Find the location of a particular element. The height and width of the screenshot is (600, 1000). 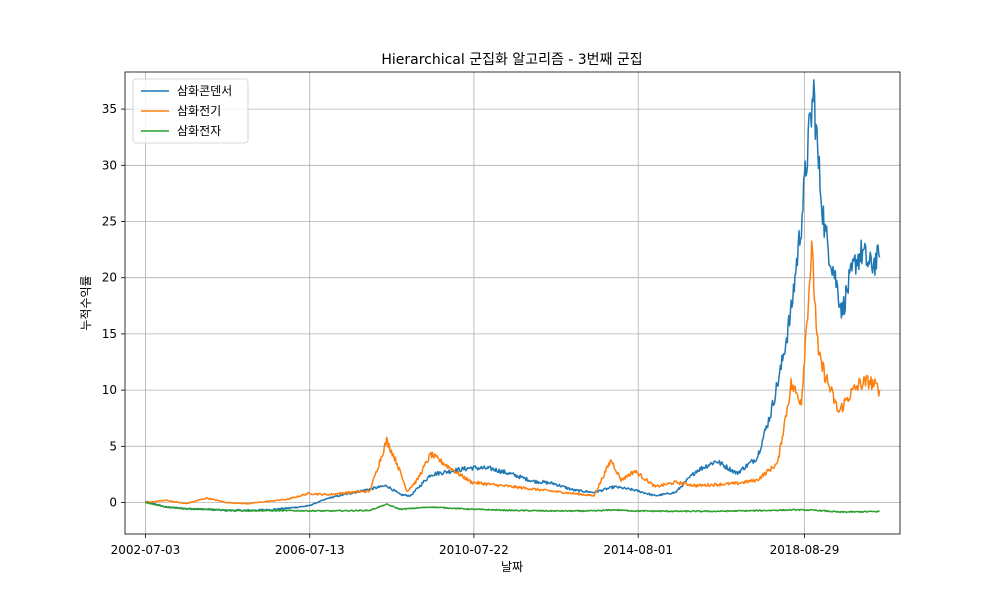

y-tick-label: 0 is located at coordinates (113, 503).